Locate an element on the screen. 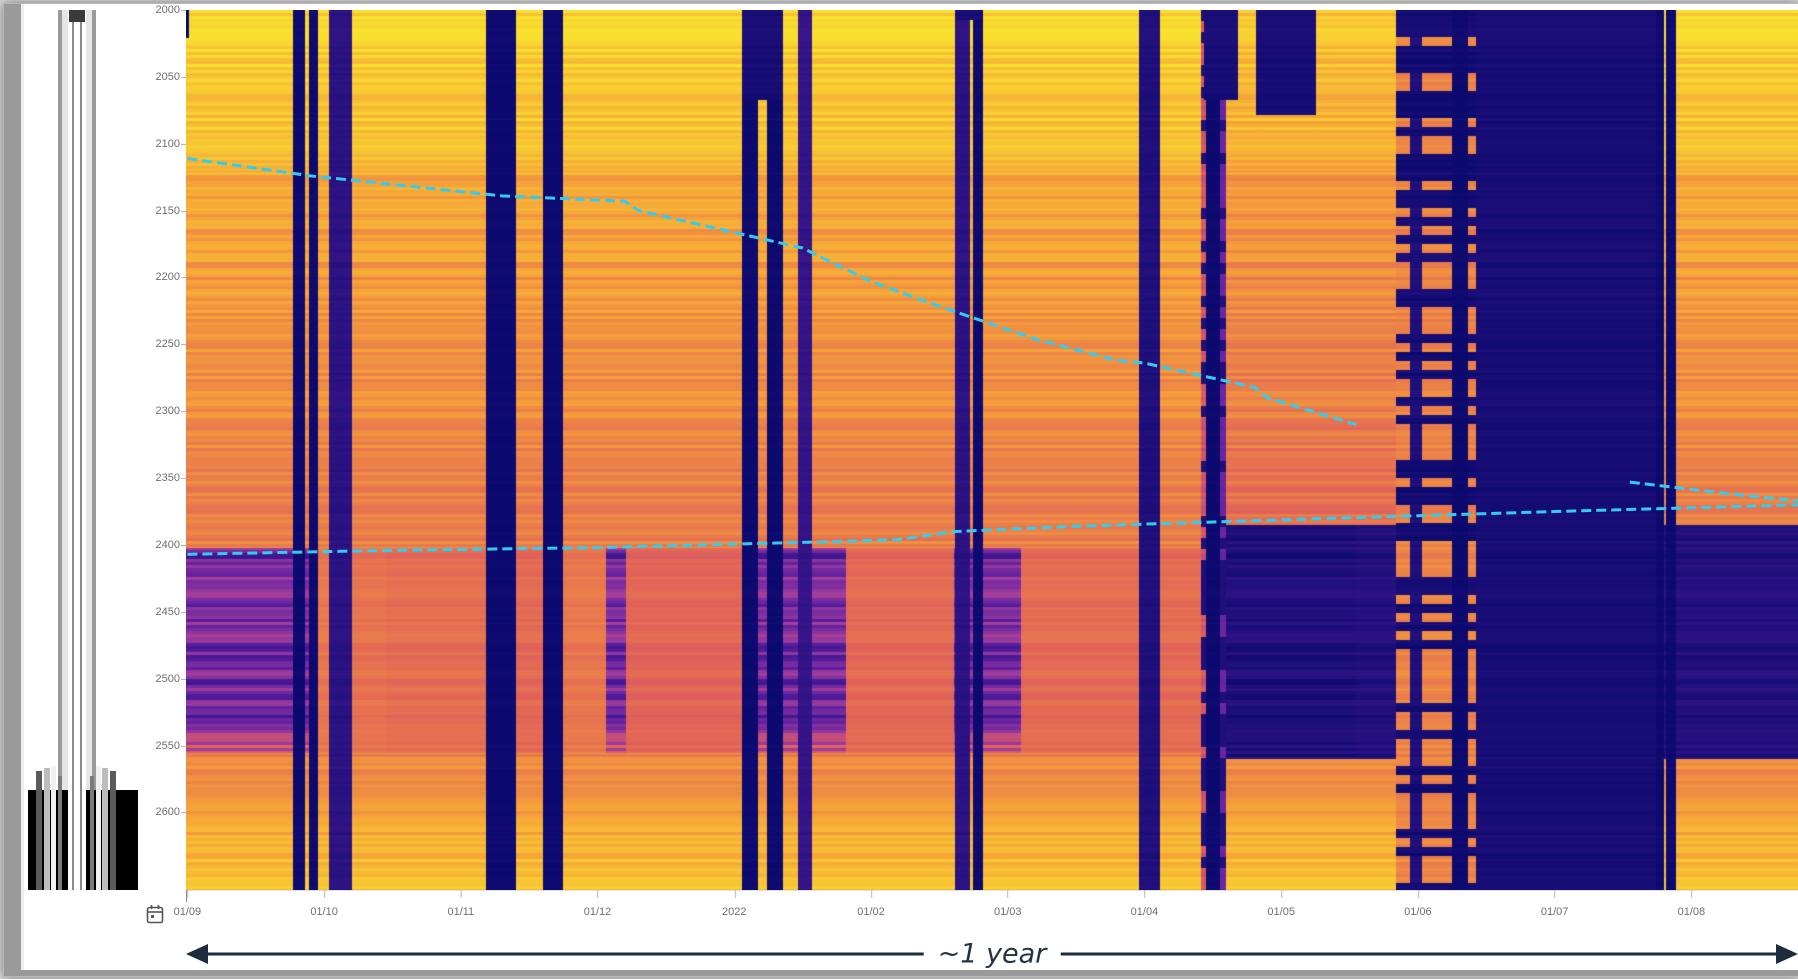  well-schematic is located at coordinates (83, 450).